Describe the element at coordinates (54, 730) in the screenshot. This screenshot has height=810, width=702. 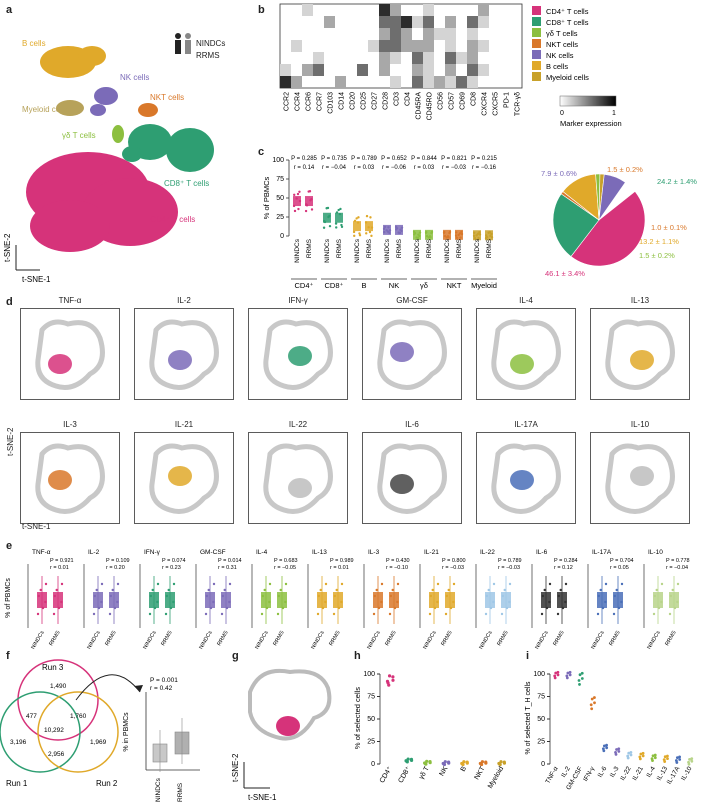
I see `venn-count-3: 10,292` at that location.